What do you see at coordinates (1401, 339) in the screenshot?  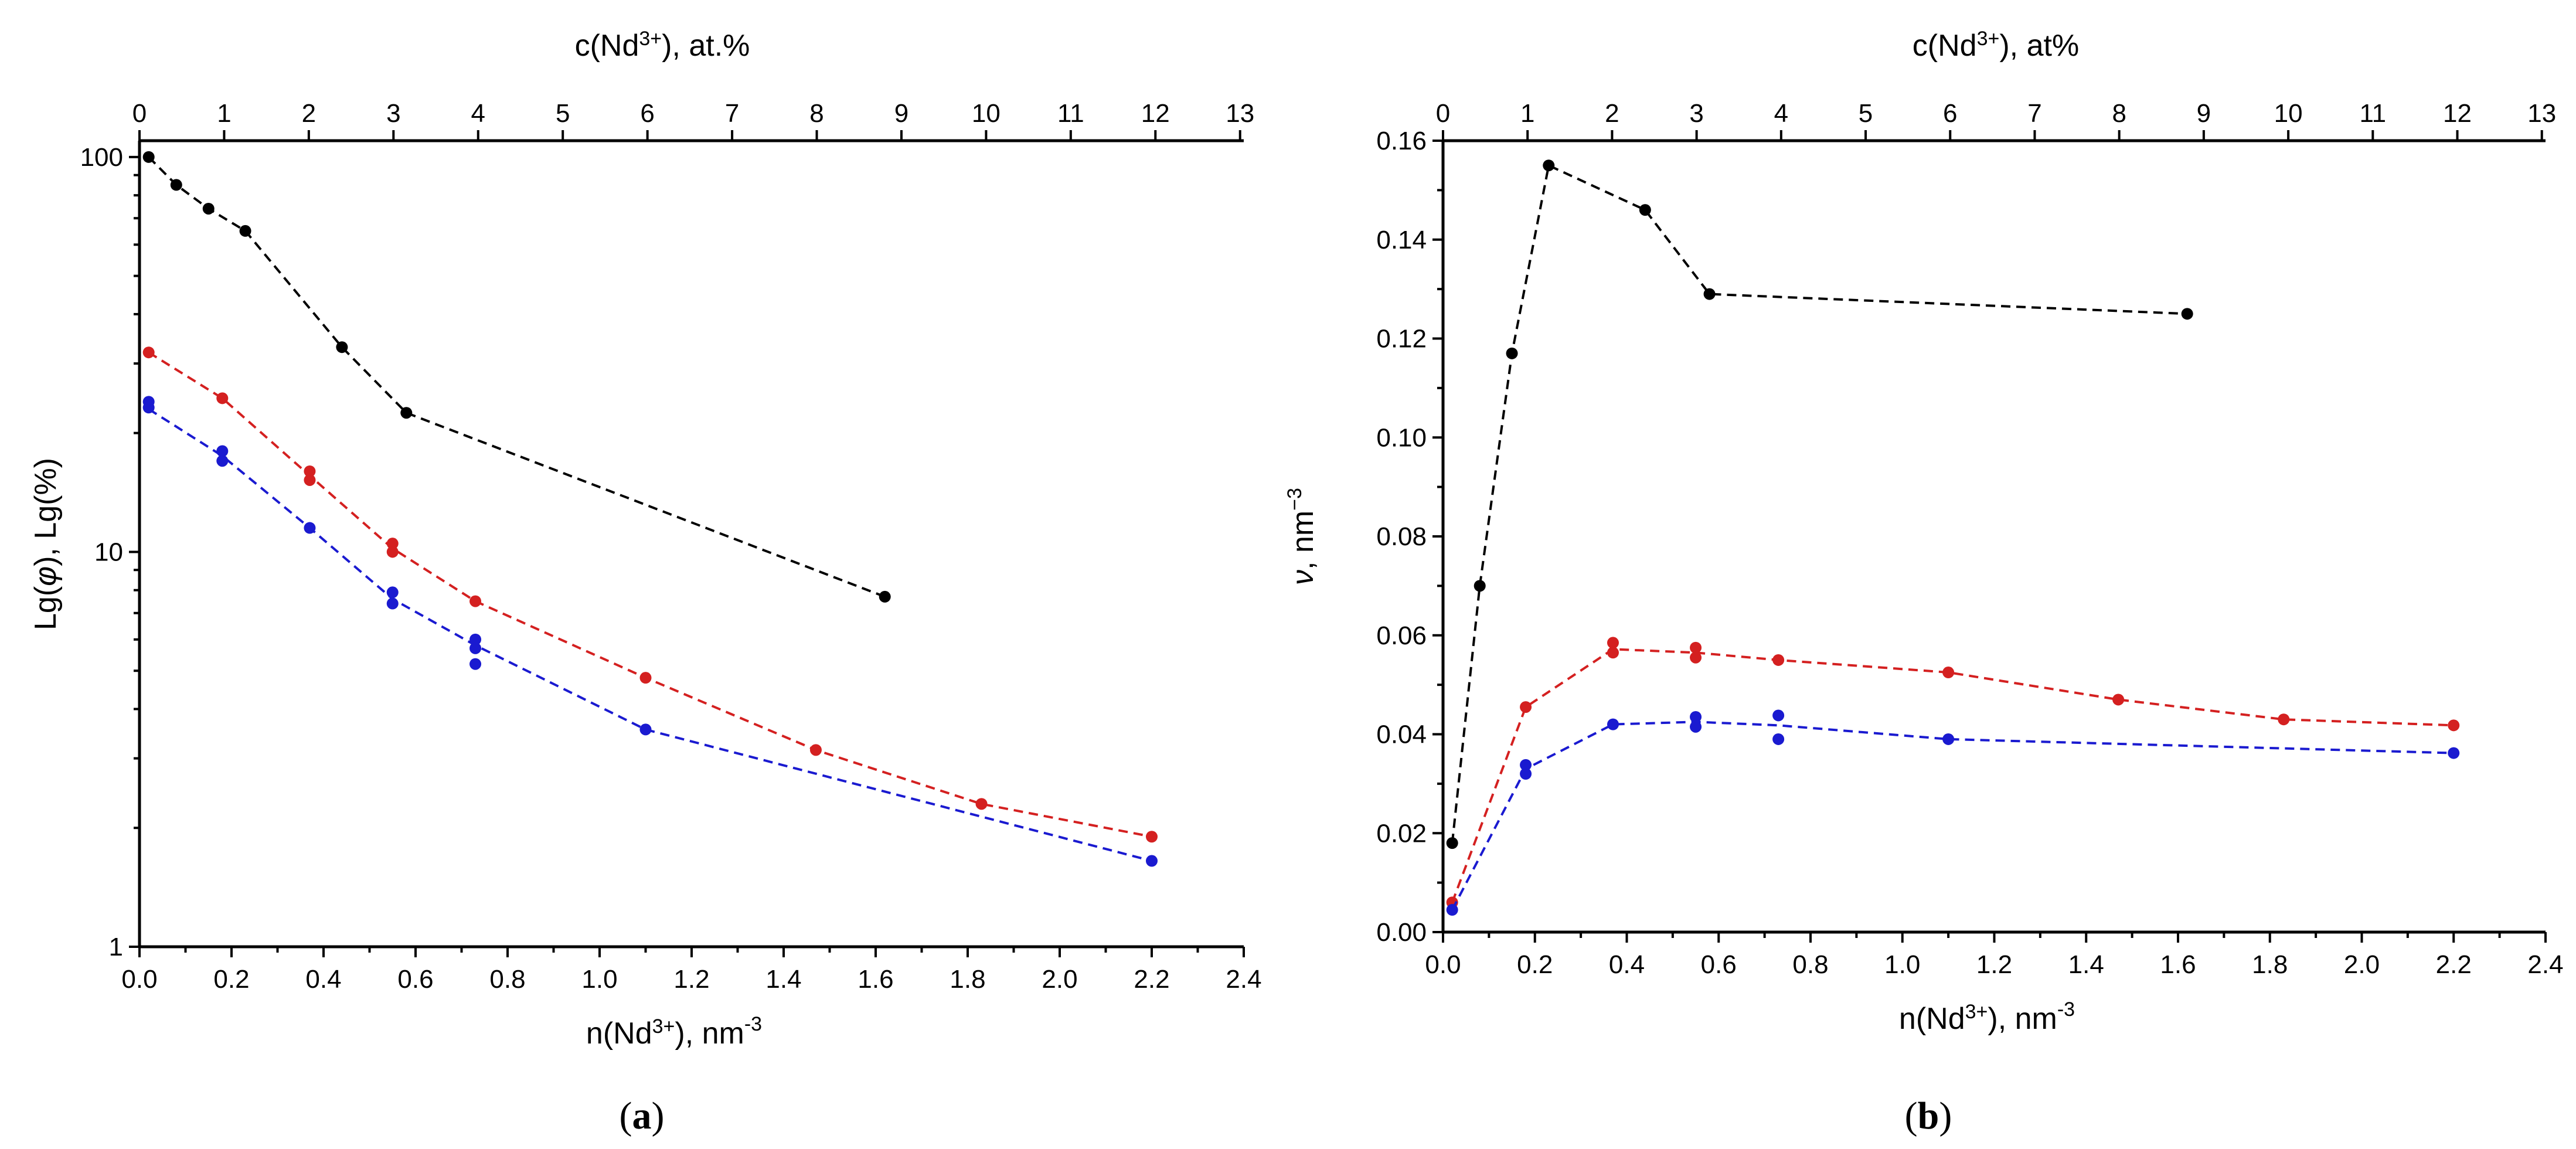 I see `y-tick-label-b-6: 0.12` at bounding box center [1401, 339].